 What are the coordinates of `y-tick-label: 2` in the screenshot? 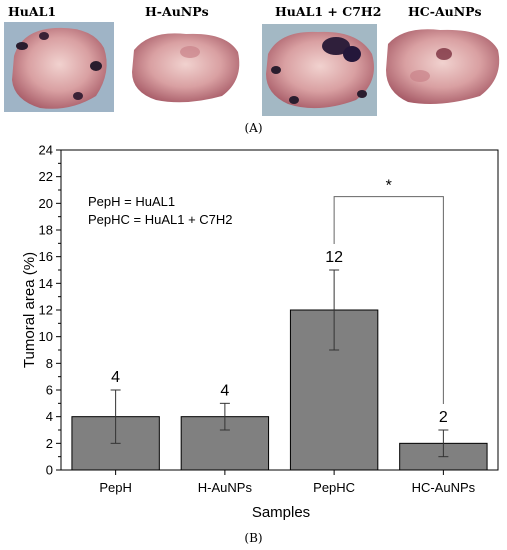 It's located at (49, 443).